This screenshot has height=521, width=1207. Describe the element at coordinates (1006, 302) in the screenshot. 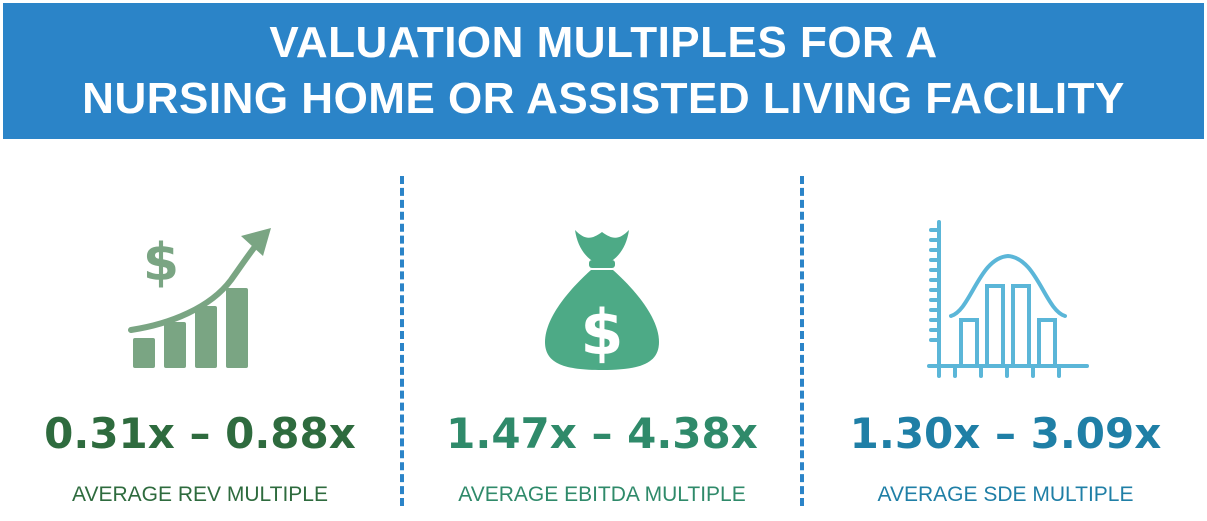

I see `bell-curve-histogram-icon` at that location.